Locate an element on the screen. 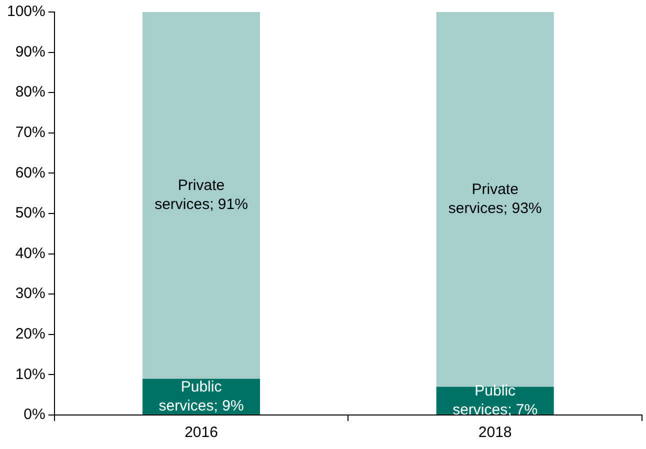 The width and height of the screenshot is (646, 449). data-label: Public services; 9% is located at coordinates (201, 396).